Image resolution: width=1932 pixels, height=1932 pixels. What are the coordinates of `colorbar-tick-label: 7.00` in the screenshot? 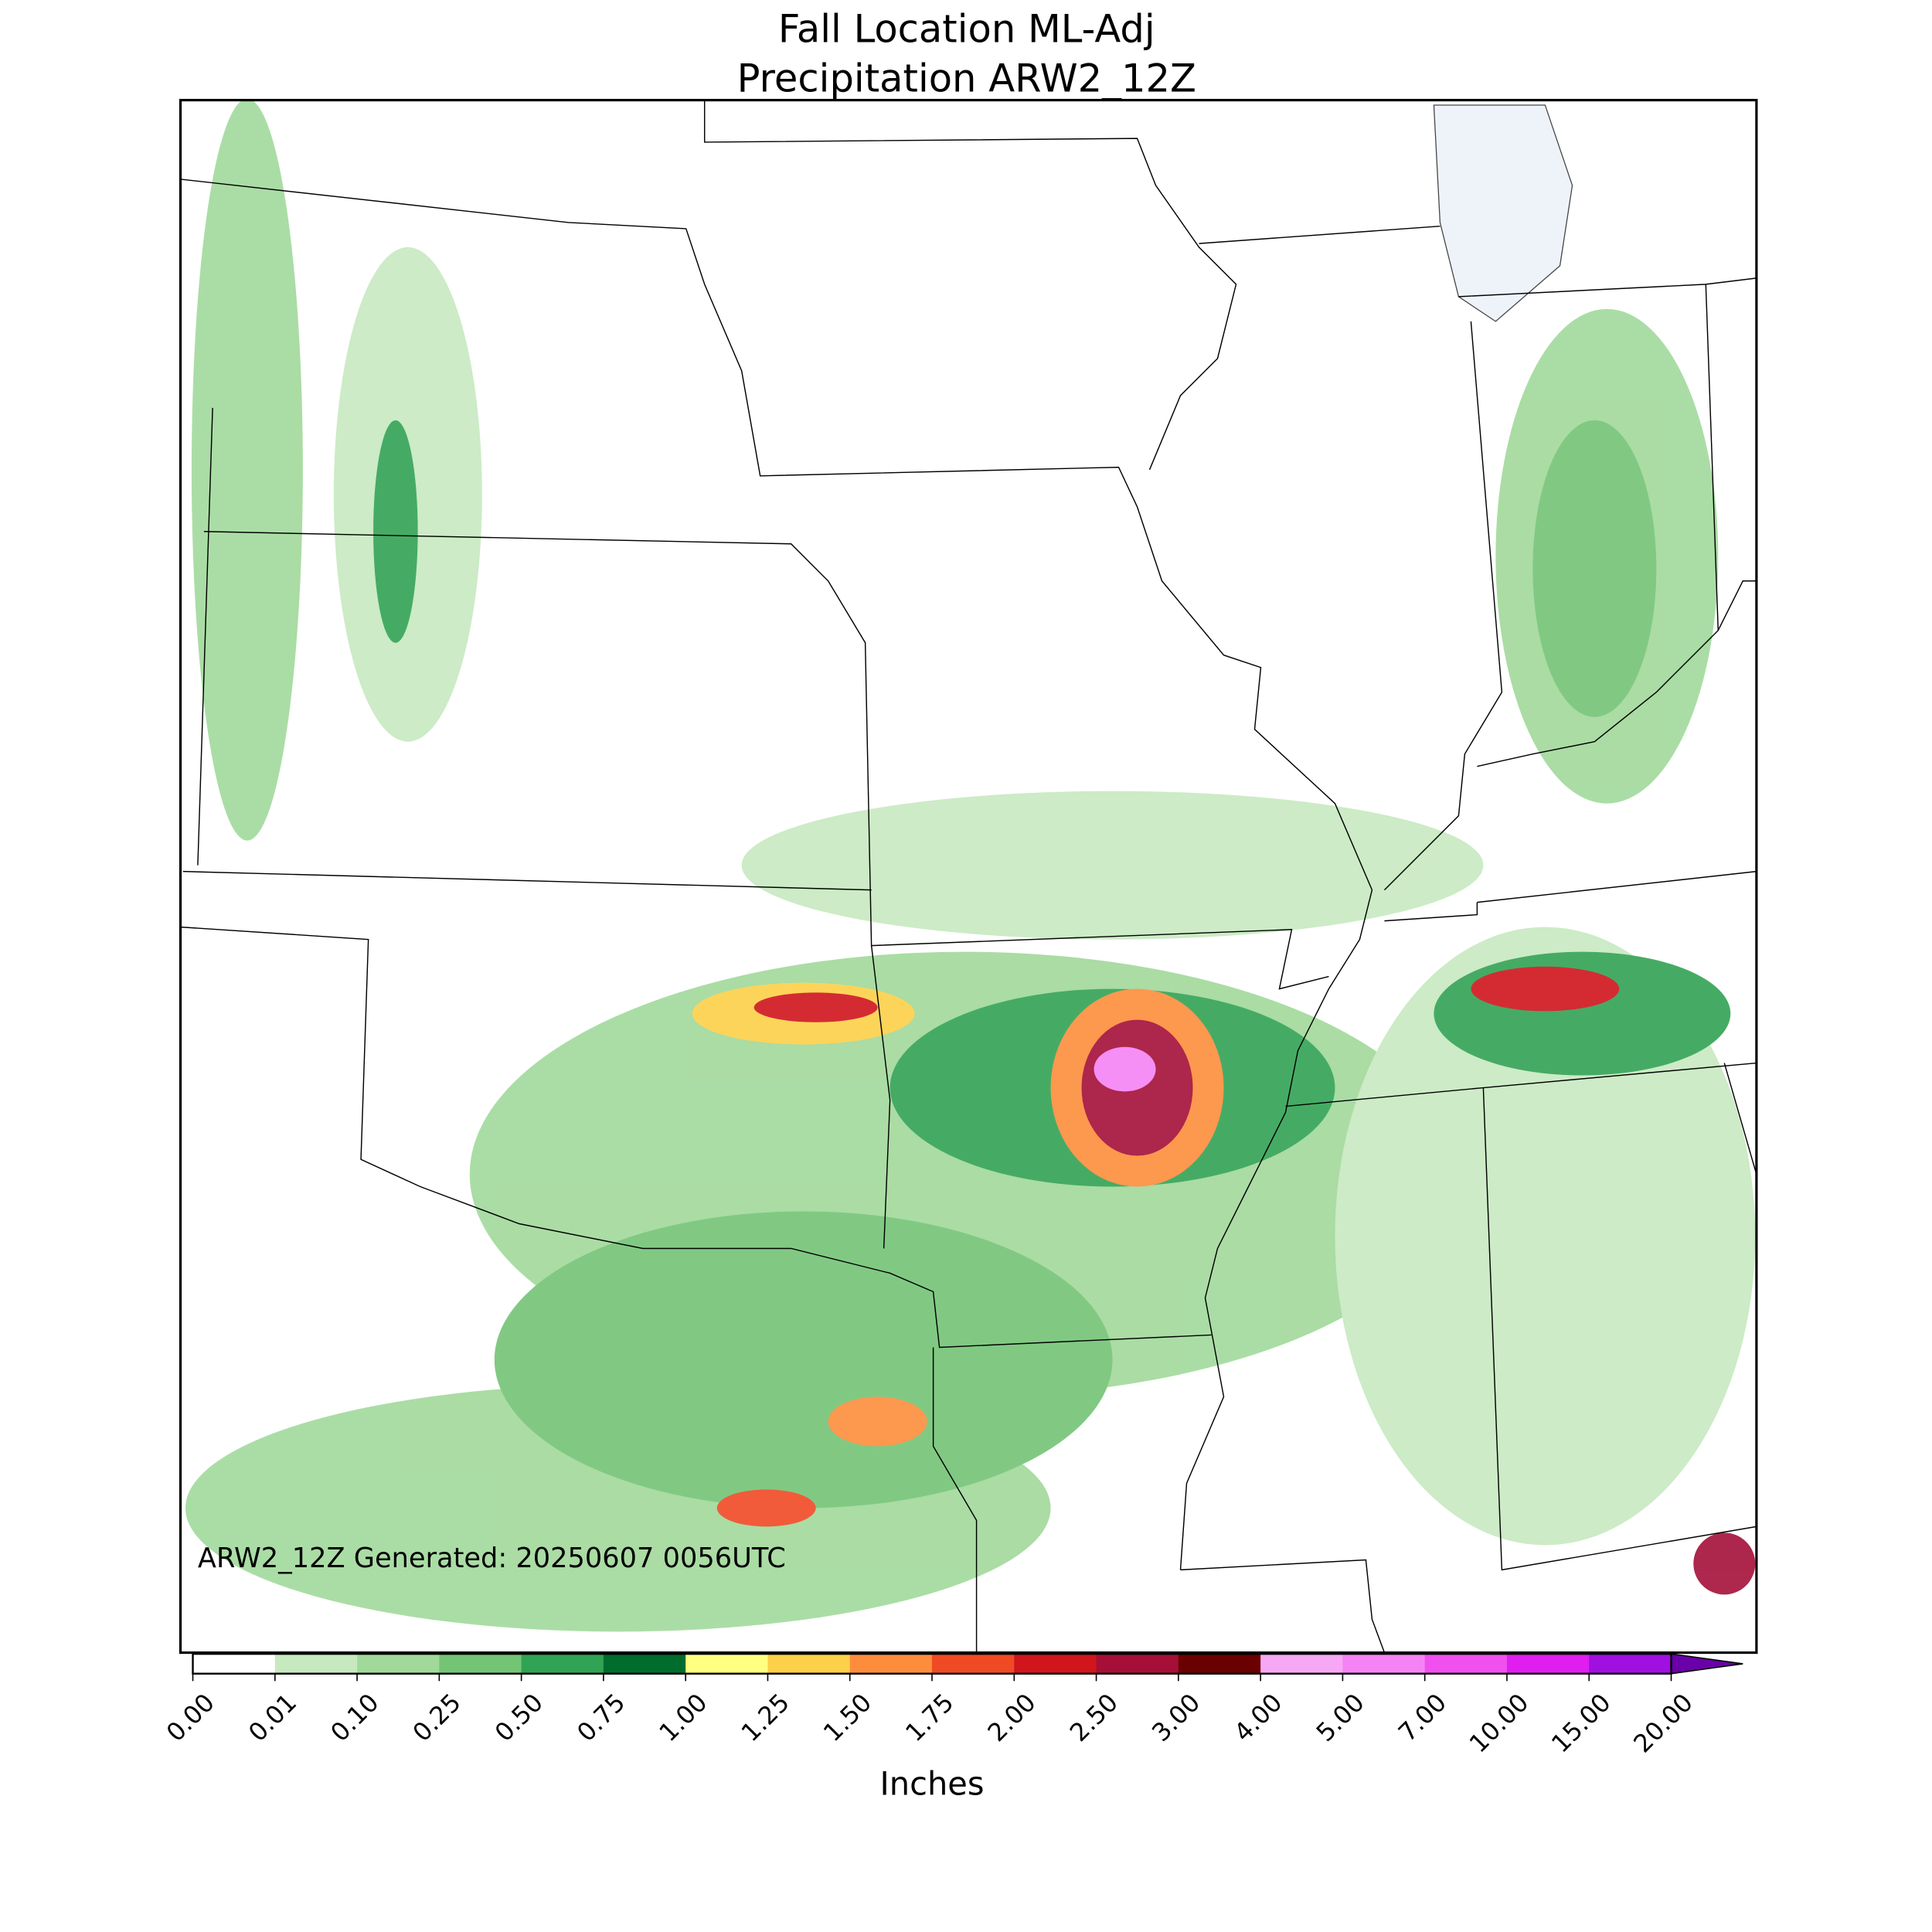 It's located at (1423, 1717).